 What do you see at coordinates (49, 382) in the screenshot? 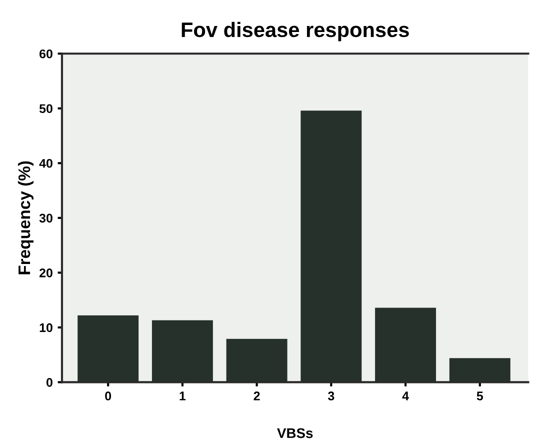
I see `y-tick-label: 0` at bounding box center [49, 382].